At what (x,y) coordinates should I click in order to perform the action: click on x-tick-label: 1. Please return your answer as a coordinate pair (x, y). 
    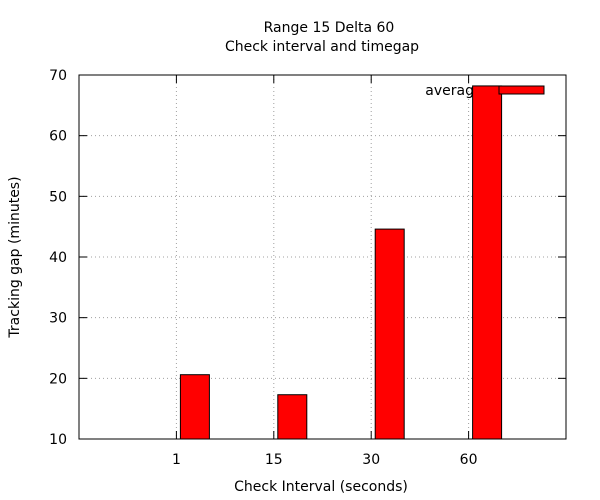
    Looking at the image, I should click on (176, 460).